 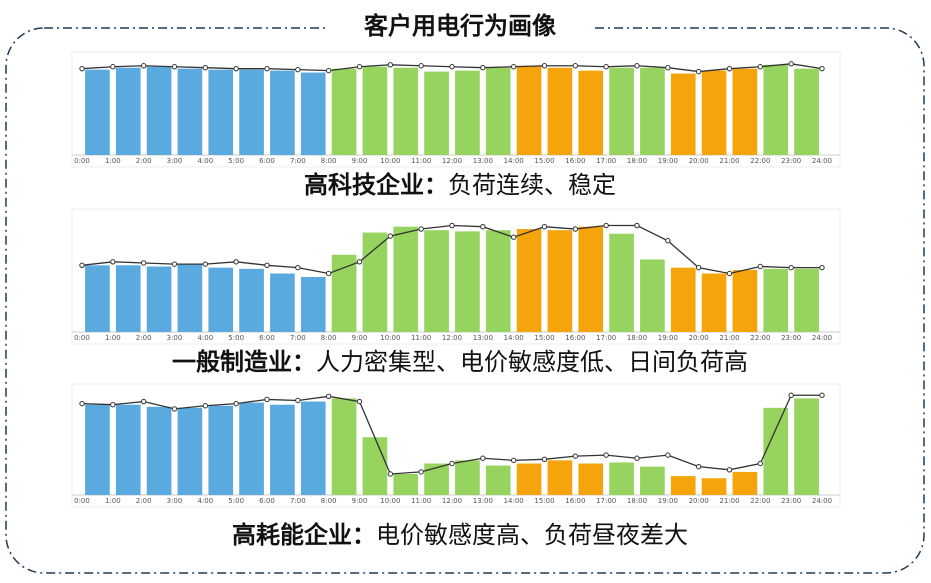 I want to click on x-tick-label: 2:00, so click(x=144, y=161).